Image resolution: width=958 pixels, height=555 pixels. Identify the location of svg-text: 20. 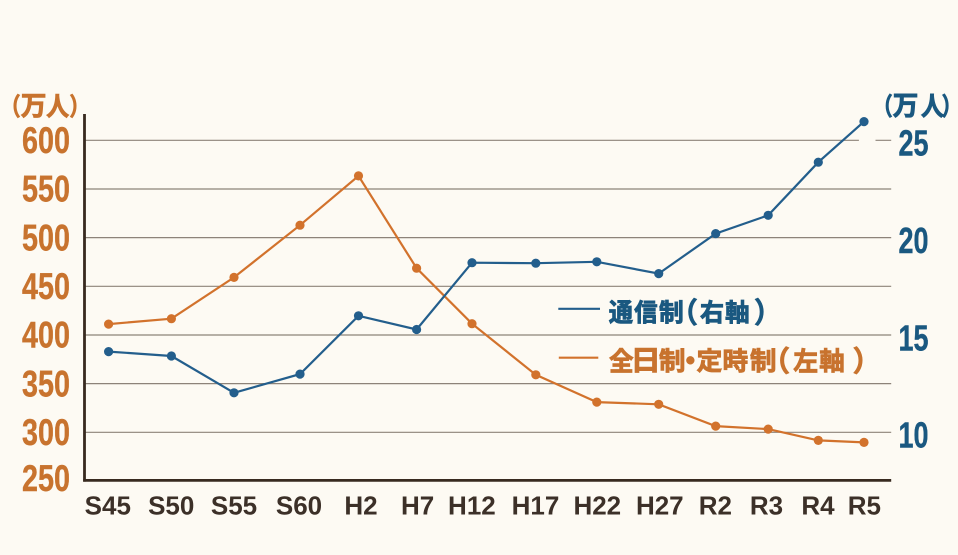
(914, 240).